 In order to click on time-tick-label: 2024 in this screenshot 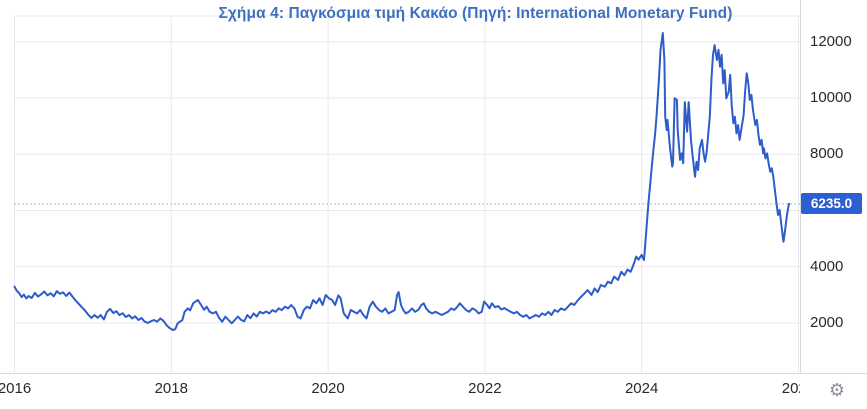, I will do `click(641, 388)`.